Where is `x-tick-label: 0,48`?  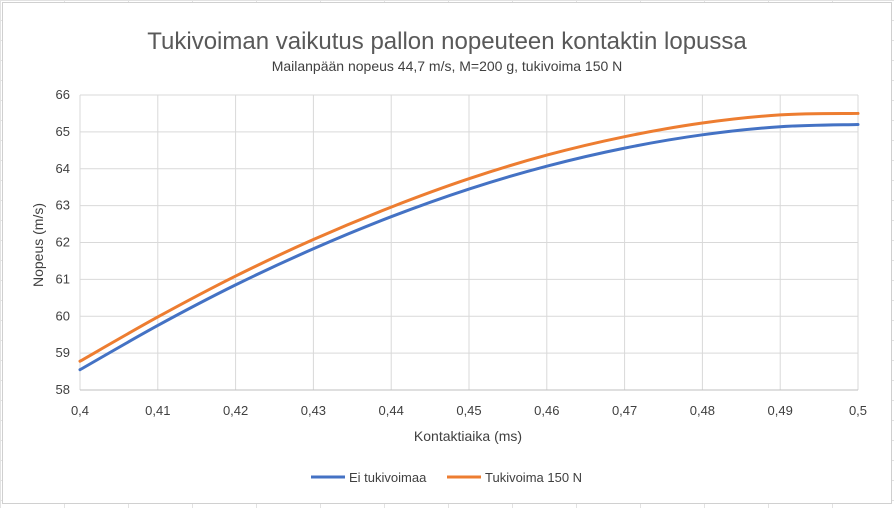
x-tick-label: 0,48 is located at coordinates (702, 410).